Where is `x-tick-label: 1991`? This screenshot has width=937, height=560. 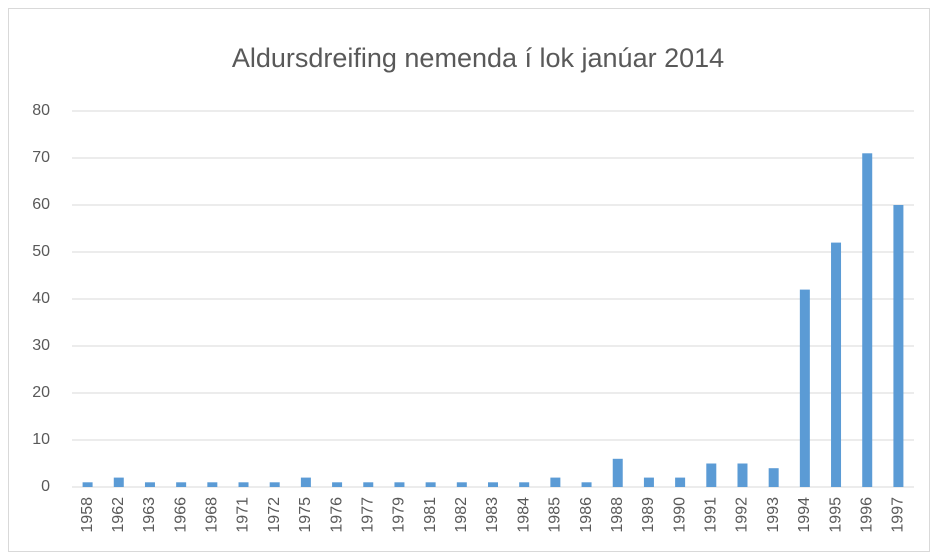 x-tick-label: 1991 is located at coordinates (711, 515).